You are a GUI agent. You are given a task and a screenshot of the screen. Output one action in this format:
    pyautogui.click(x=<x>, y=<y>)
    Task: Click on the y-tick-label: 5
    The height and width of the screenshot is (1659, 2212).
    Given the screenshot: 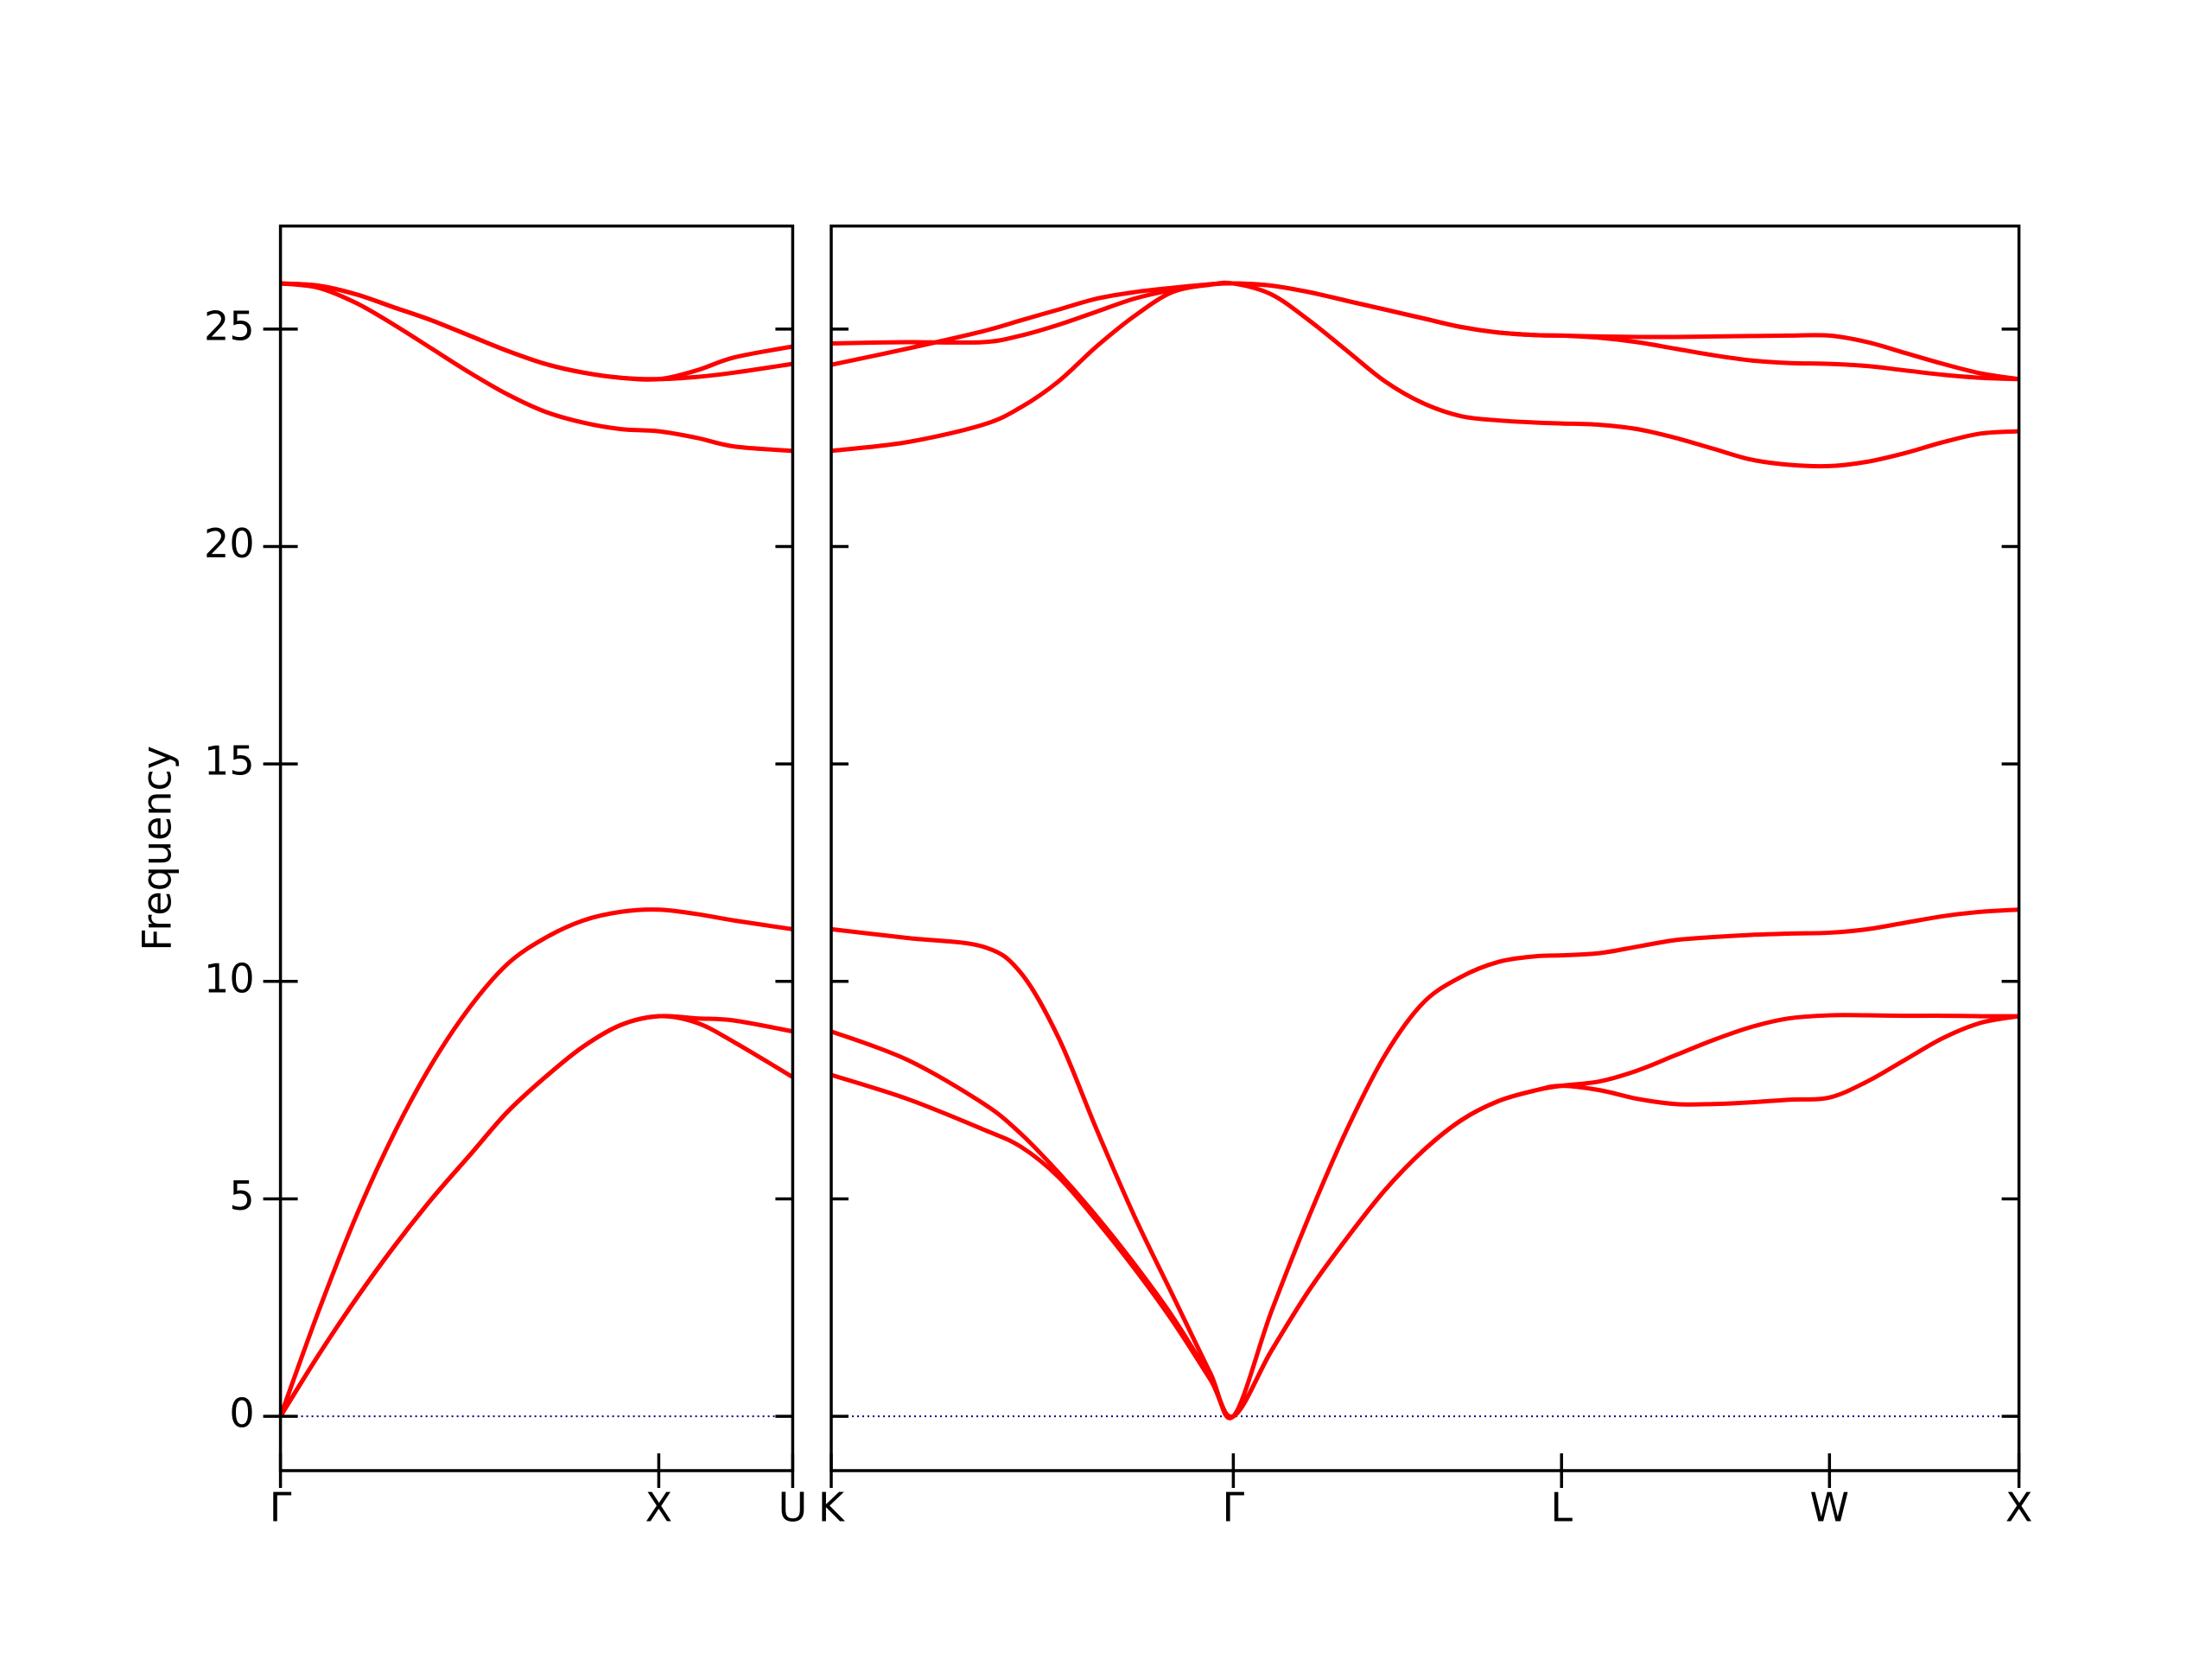 What is the action you would take?
    pyautogui.click(x=241, y=1196)
    